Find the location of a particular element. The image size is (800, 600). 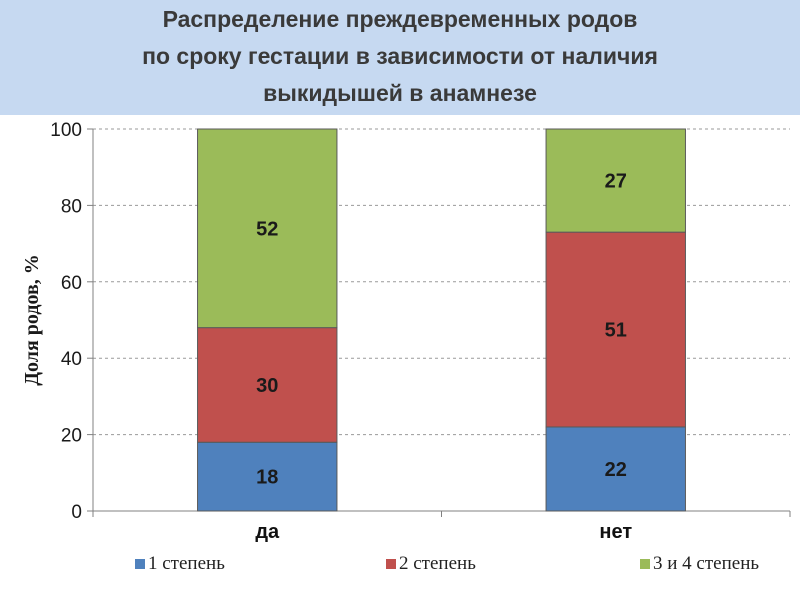

y-tick-label: 60 is located at coordinates (71, 283).